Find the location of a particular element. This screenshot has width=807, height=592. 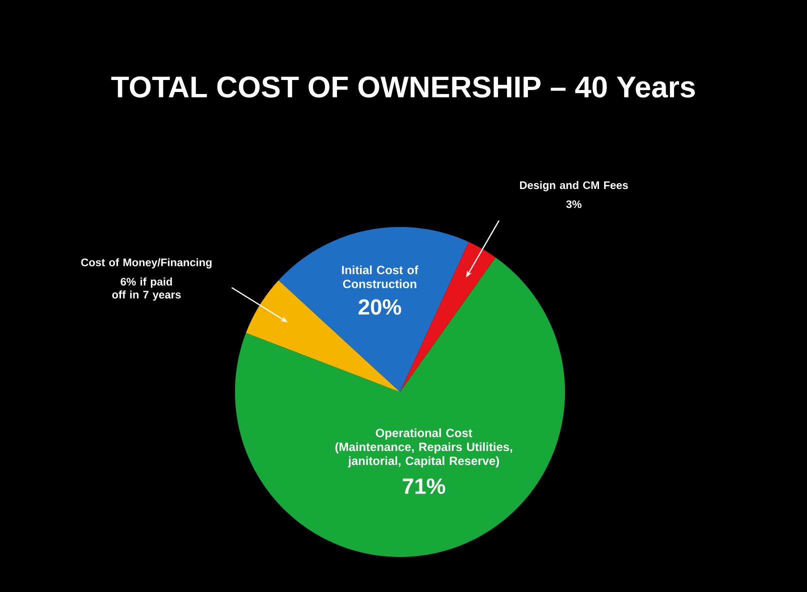

data-label: 3% is located at coordinates (574, 204).